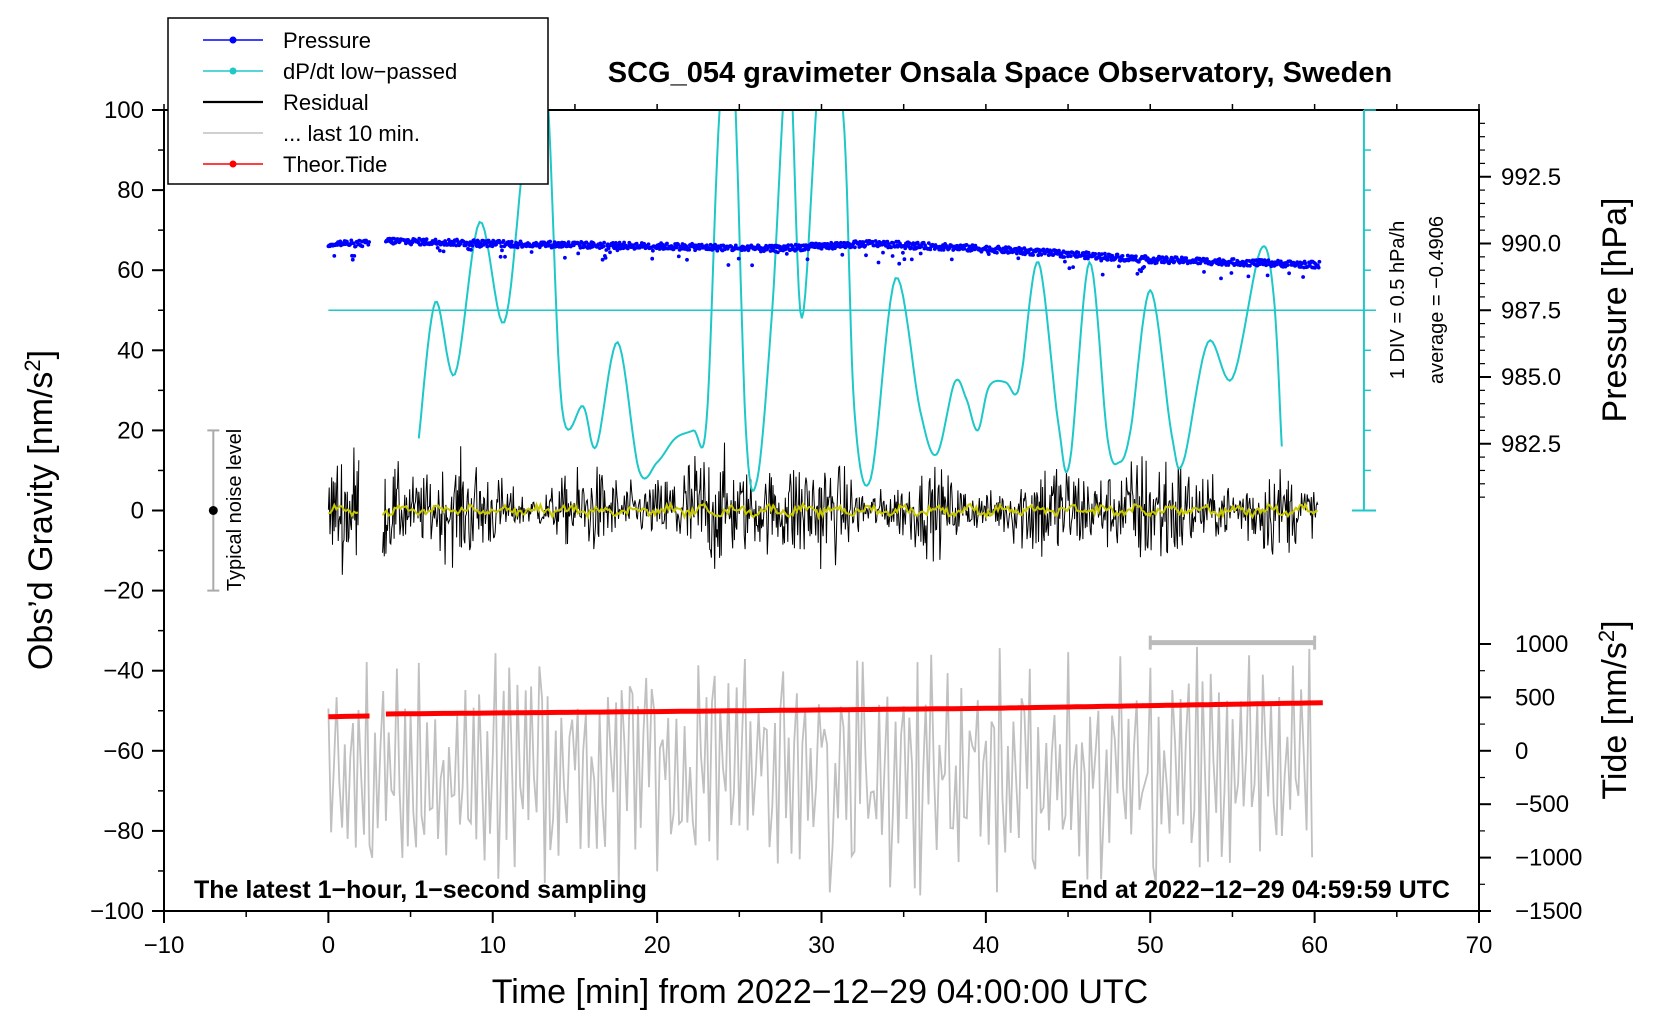  What do you see at coordinates (123, 751) in the screenshot?
I see `y-tick-label: −60` at bounding box center [123, 751].